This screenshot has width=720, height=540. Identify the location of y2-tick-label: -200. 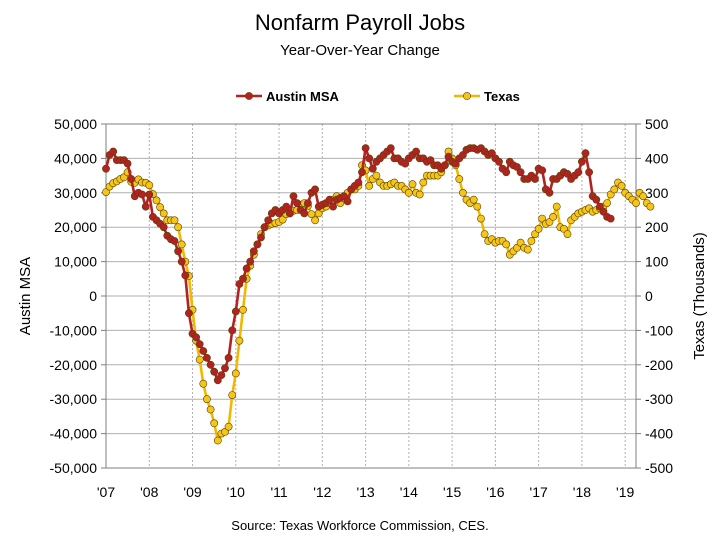
(659, 365).